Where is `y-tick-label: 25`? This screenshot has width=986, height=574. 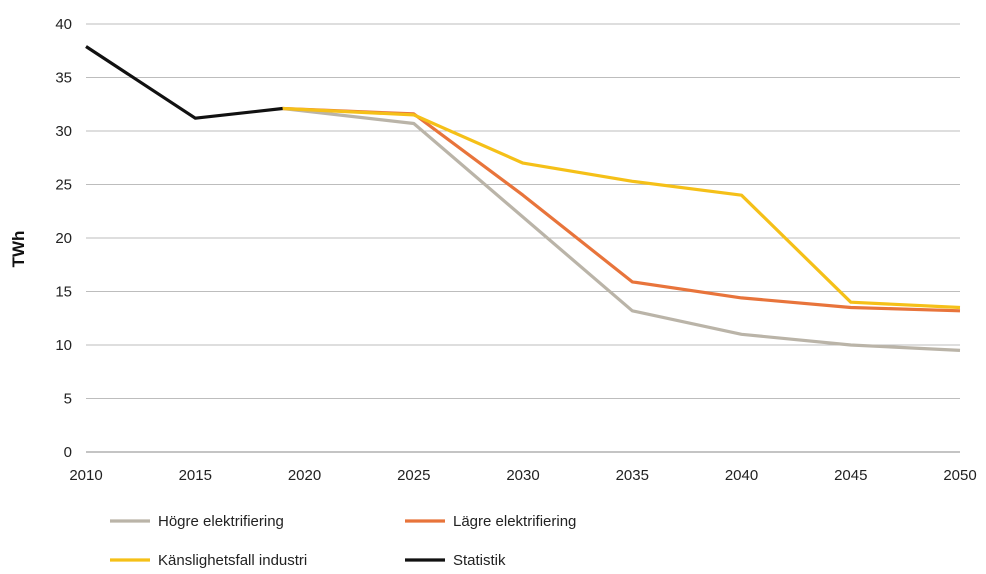 y-tick-label: 25 is located at coordinates (63, 185).